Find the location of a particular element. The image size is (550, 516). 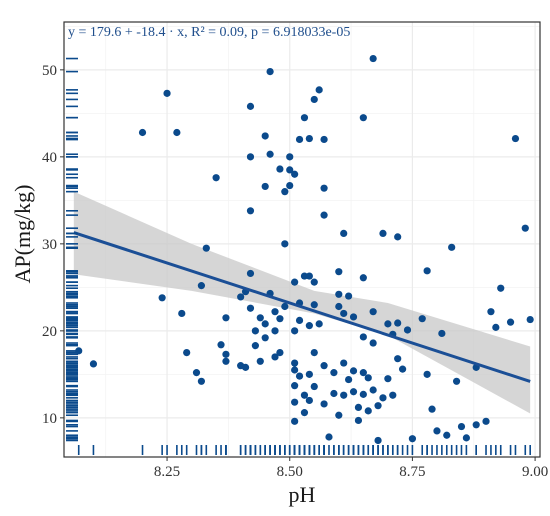

y-tick-label: 20 is located at coordinates (49, 332).